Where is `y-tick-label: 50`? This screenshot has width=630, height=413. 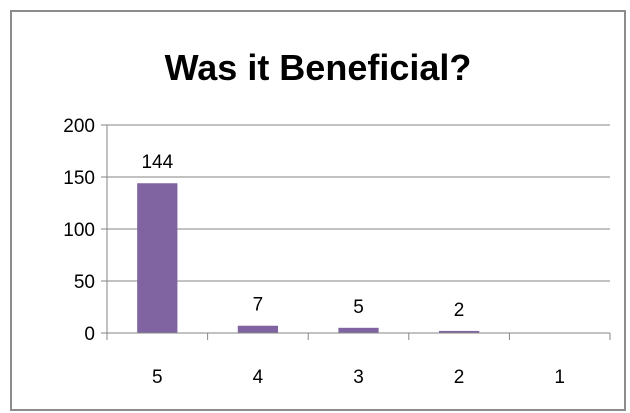 y-tick-label: 50 is located at coordinates (84, 282).